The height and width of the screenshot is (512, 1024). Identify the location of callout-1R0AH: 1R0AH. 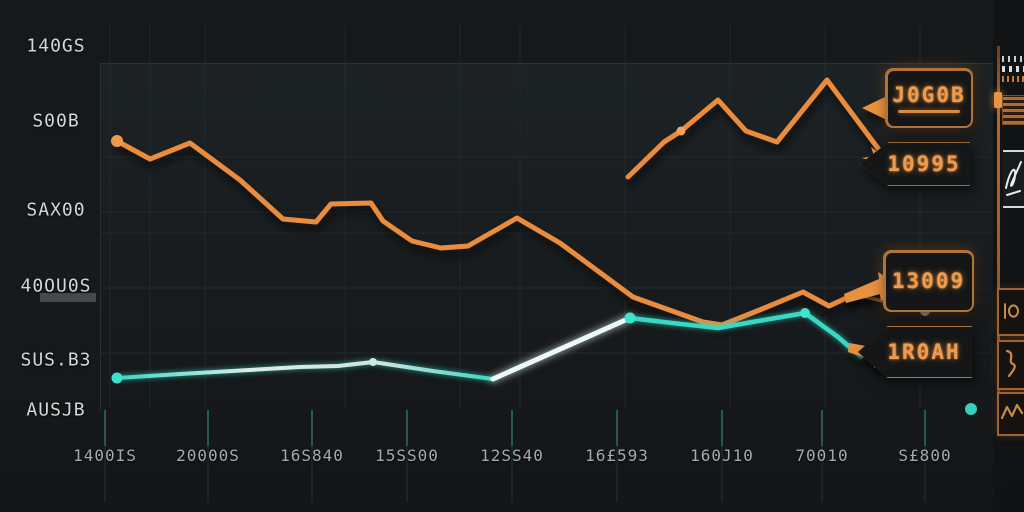
(915, 352).